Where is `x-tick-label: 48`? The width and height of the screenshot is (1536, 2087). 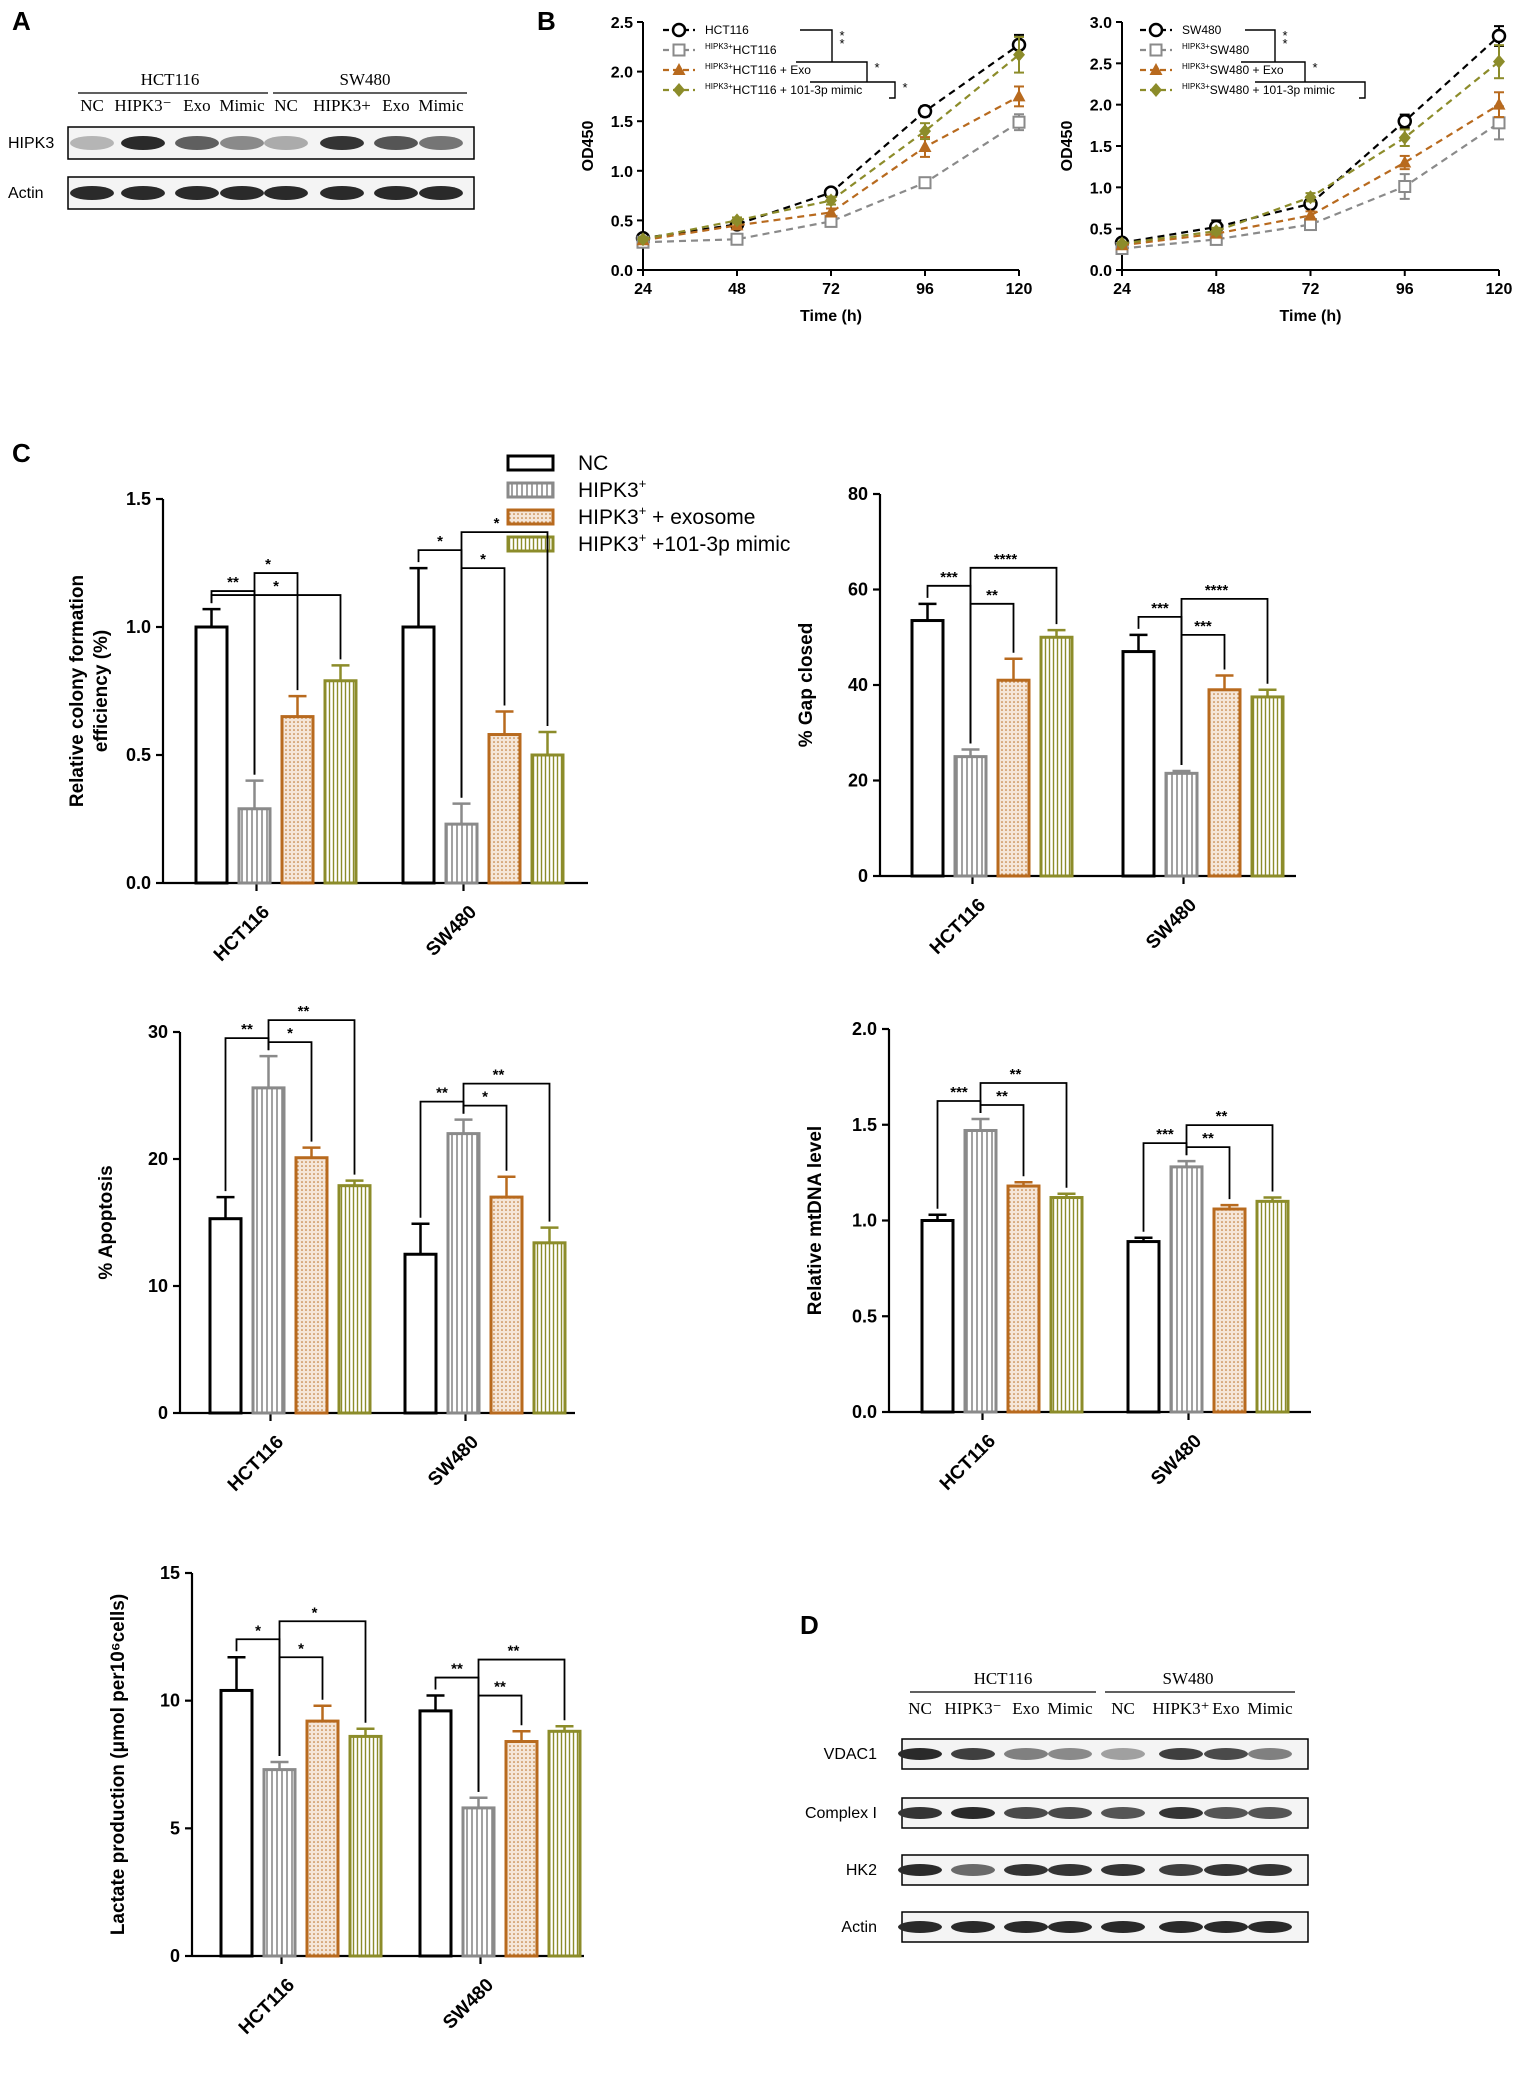
x-tick-label: 48 is located at coordinates (1216, 289).